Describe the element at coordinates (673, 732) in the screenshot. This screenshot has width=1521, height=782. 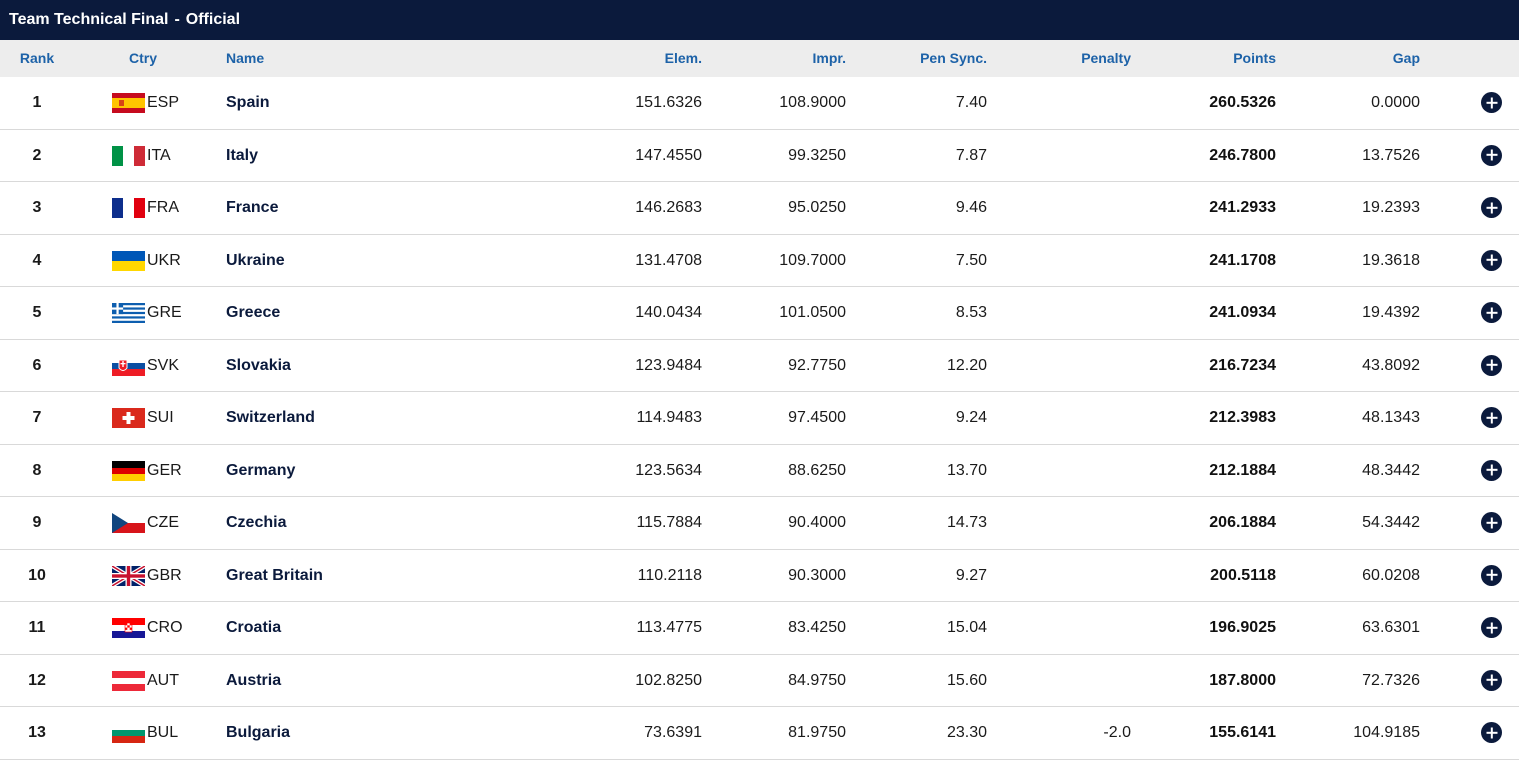
I see `elem-score-cell: 73.6391` at that location.